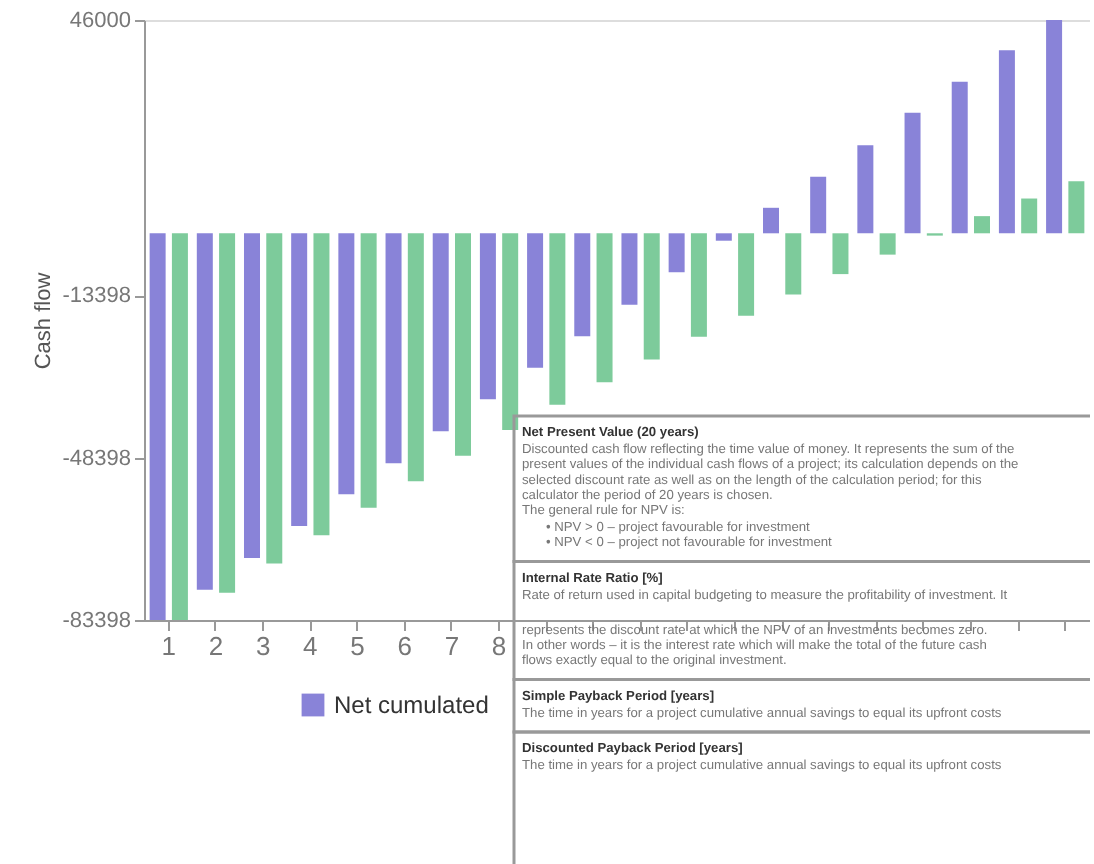  I want to click on y-tick-label: -48398, so click(96, 458).